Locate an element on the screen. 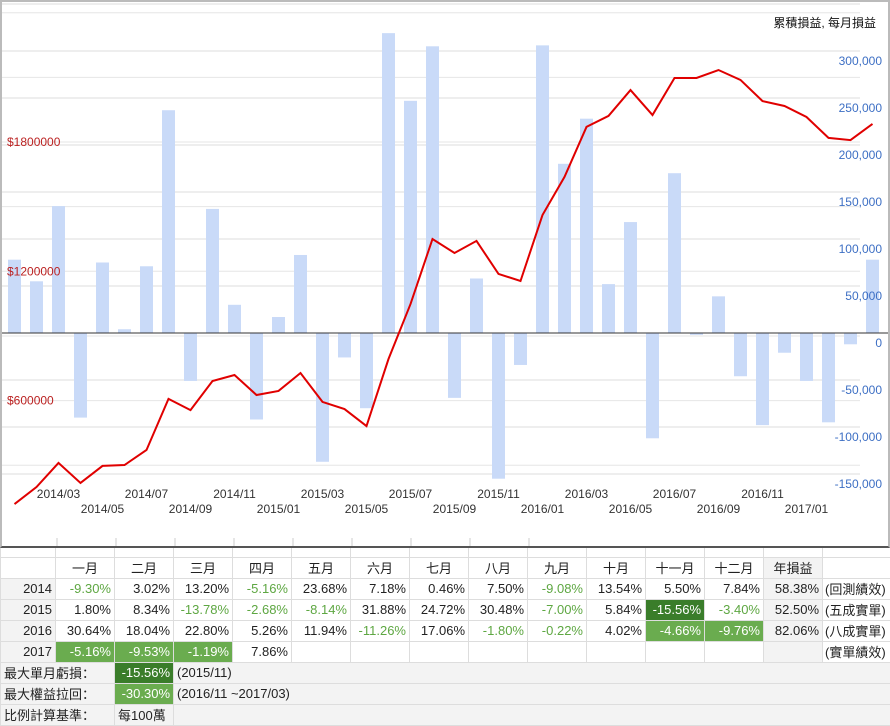 The height and width of the screenshot is (726, 890). bar-2015/06 is located at coordinates (388, 183).